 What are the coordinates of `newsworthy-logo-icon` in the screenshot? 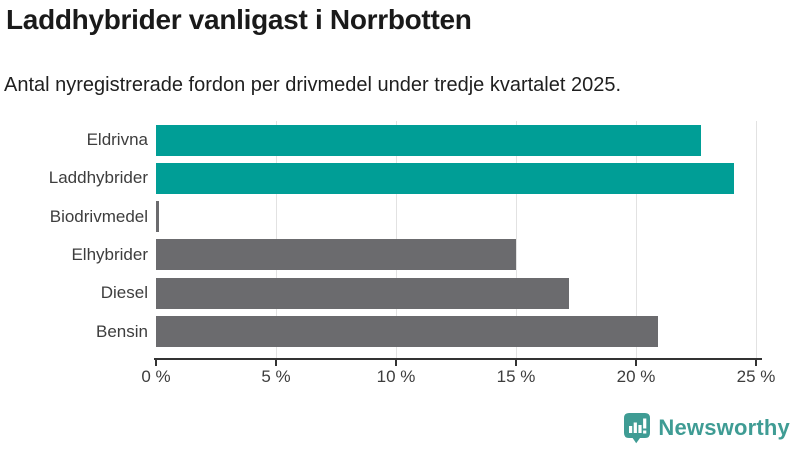 It's located at (637, 428).